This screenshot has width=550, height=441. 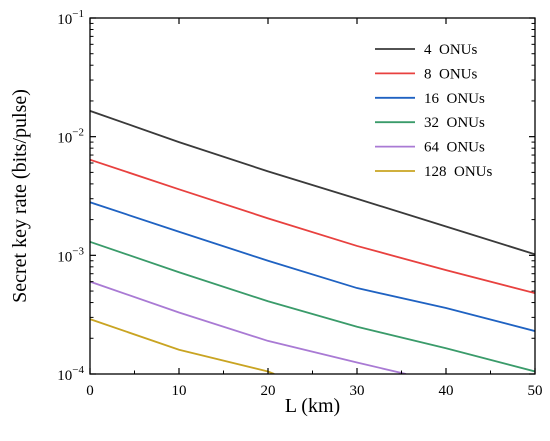 I want to click on legend-label-1: 8 ONUs, so click(x=450, y=74).